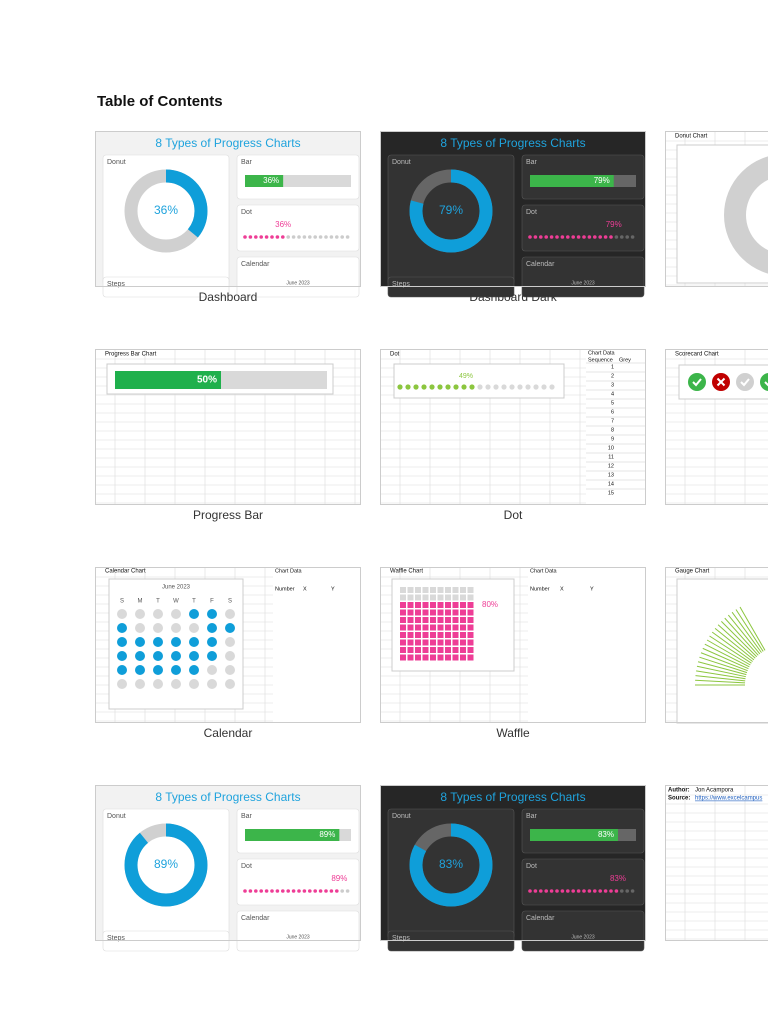 The width and height of the screenshot is (768, 1024). What do you see at coordinates (612, 367) in the screenshot?
I see `sequence-number: 1` at bounding box center [612, 367].